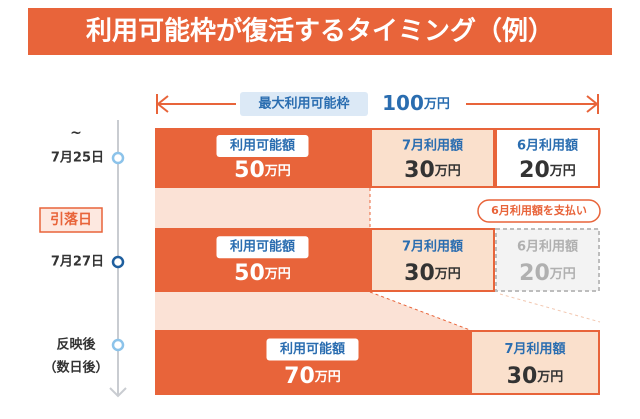 The height and width of the screenshot is (419, 640). What do you see at coordinates (118, 392) in the screenshot?
I see `timeline-arrow` at bounding box center [118, 392].